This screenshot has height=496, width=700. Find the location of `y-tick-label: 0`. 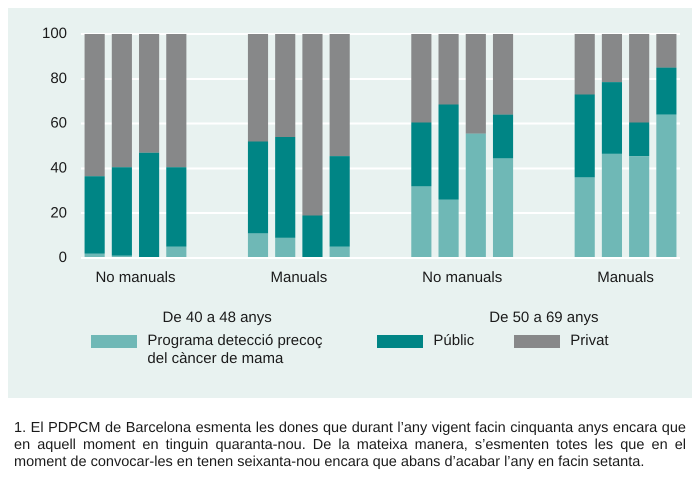

y-tick-label: 0 is located at coordinates (63, 257).